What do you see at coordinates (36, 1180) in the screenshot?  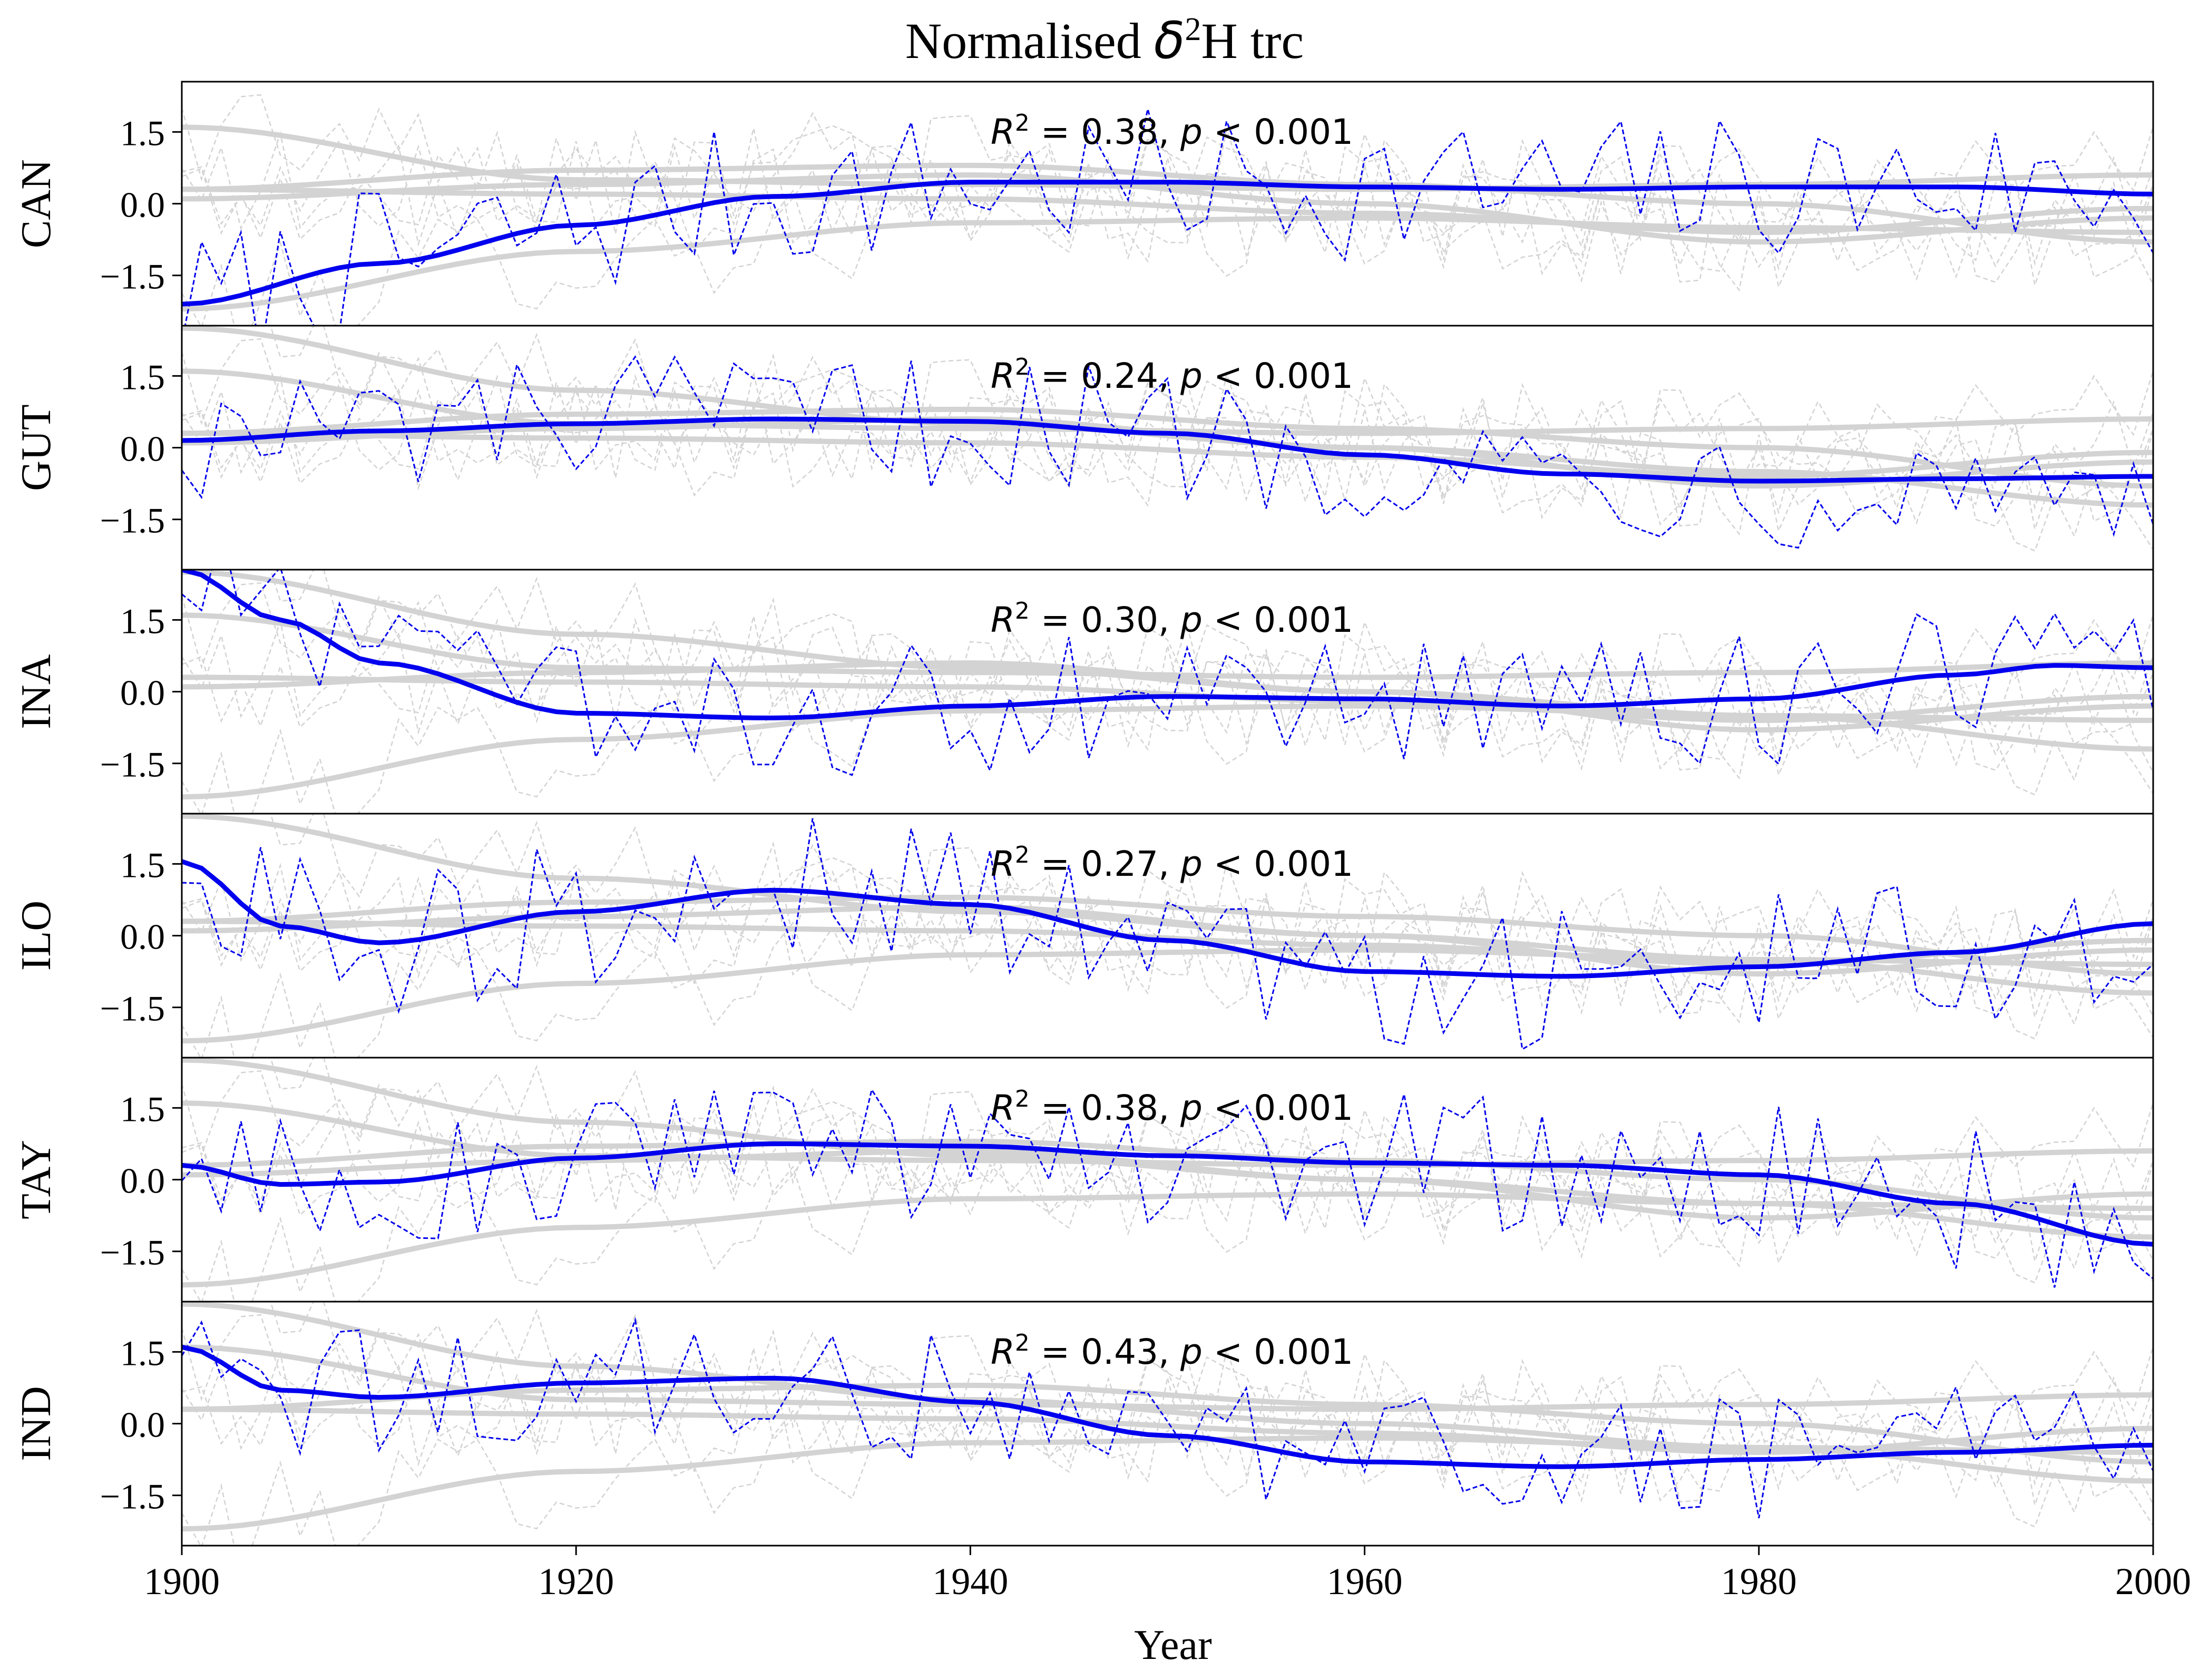 I see `panel-label: TAY` at bounding box center [36, 1180].